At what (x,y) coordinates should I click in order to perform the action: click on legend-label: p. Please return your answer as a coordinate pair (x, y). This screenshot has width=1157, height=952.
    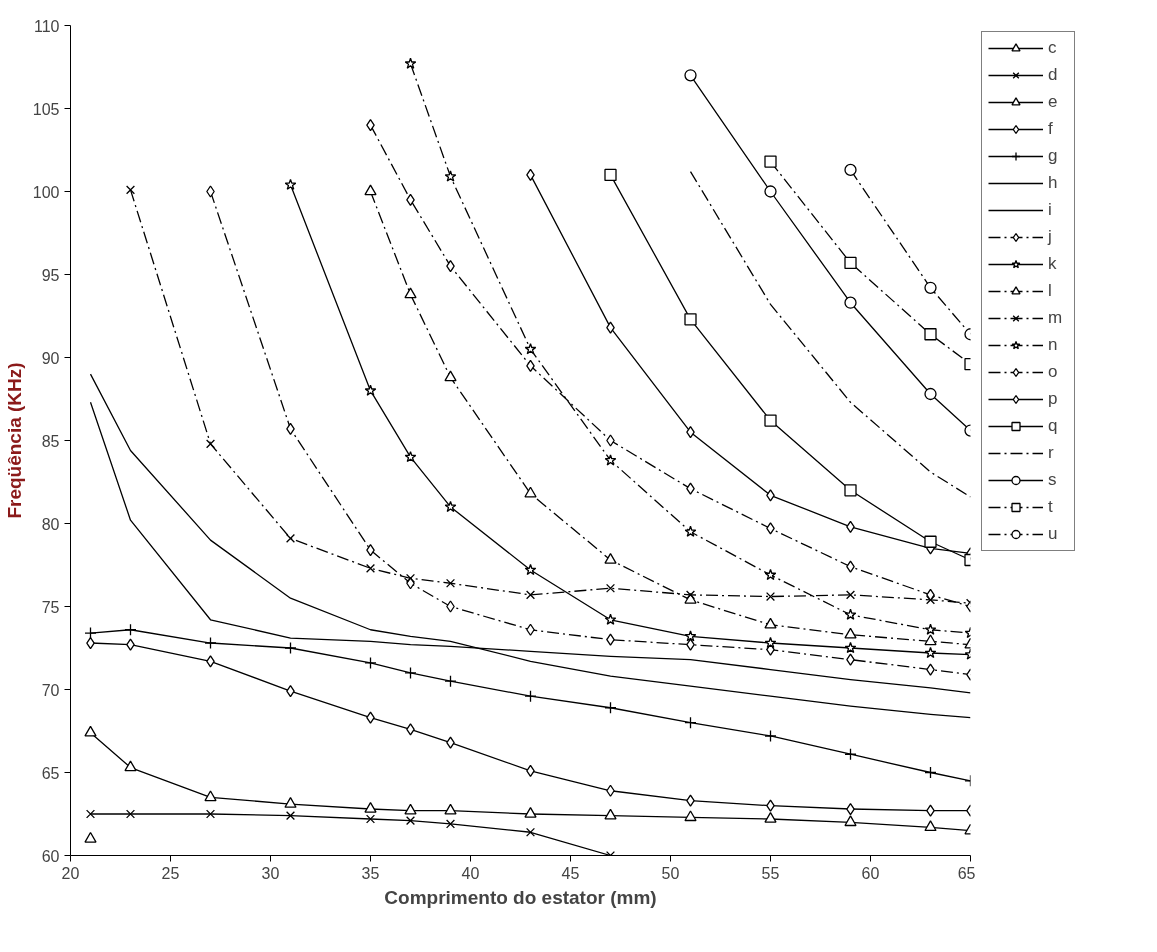
    Looking at the image, I should click on (1053, 399).